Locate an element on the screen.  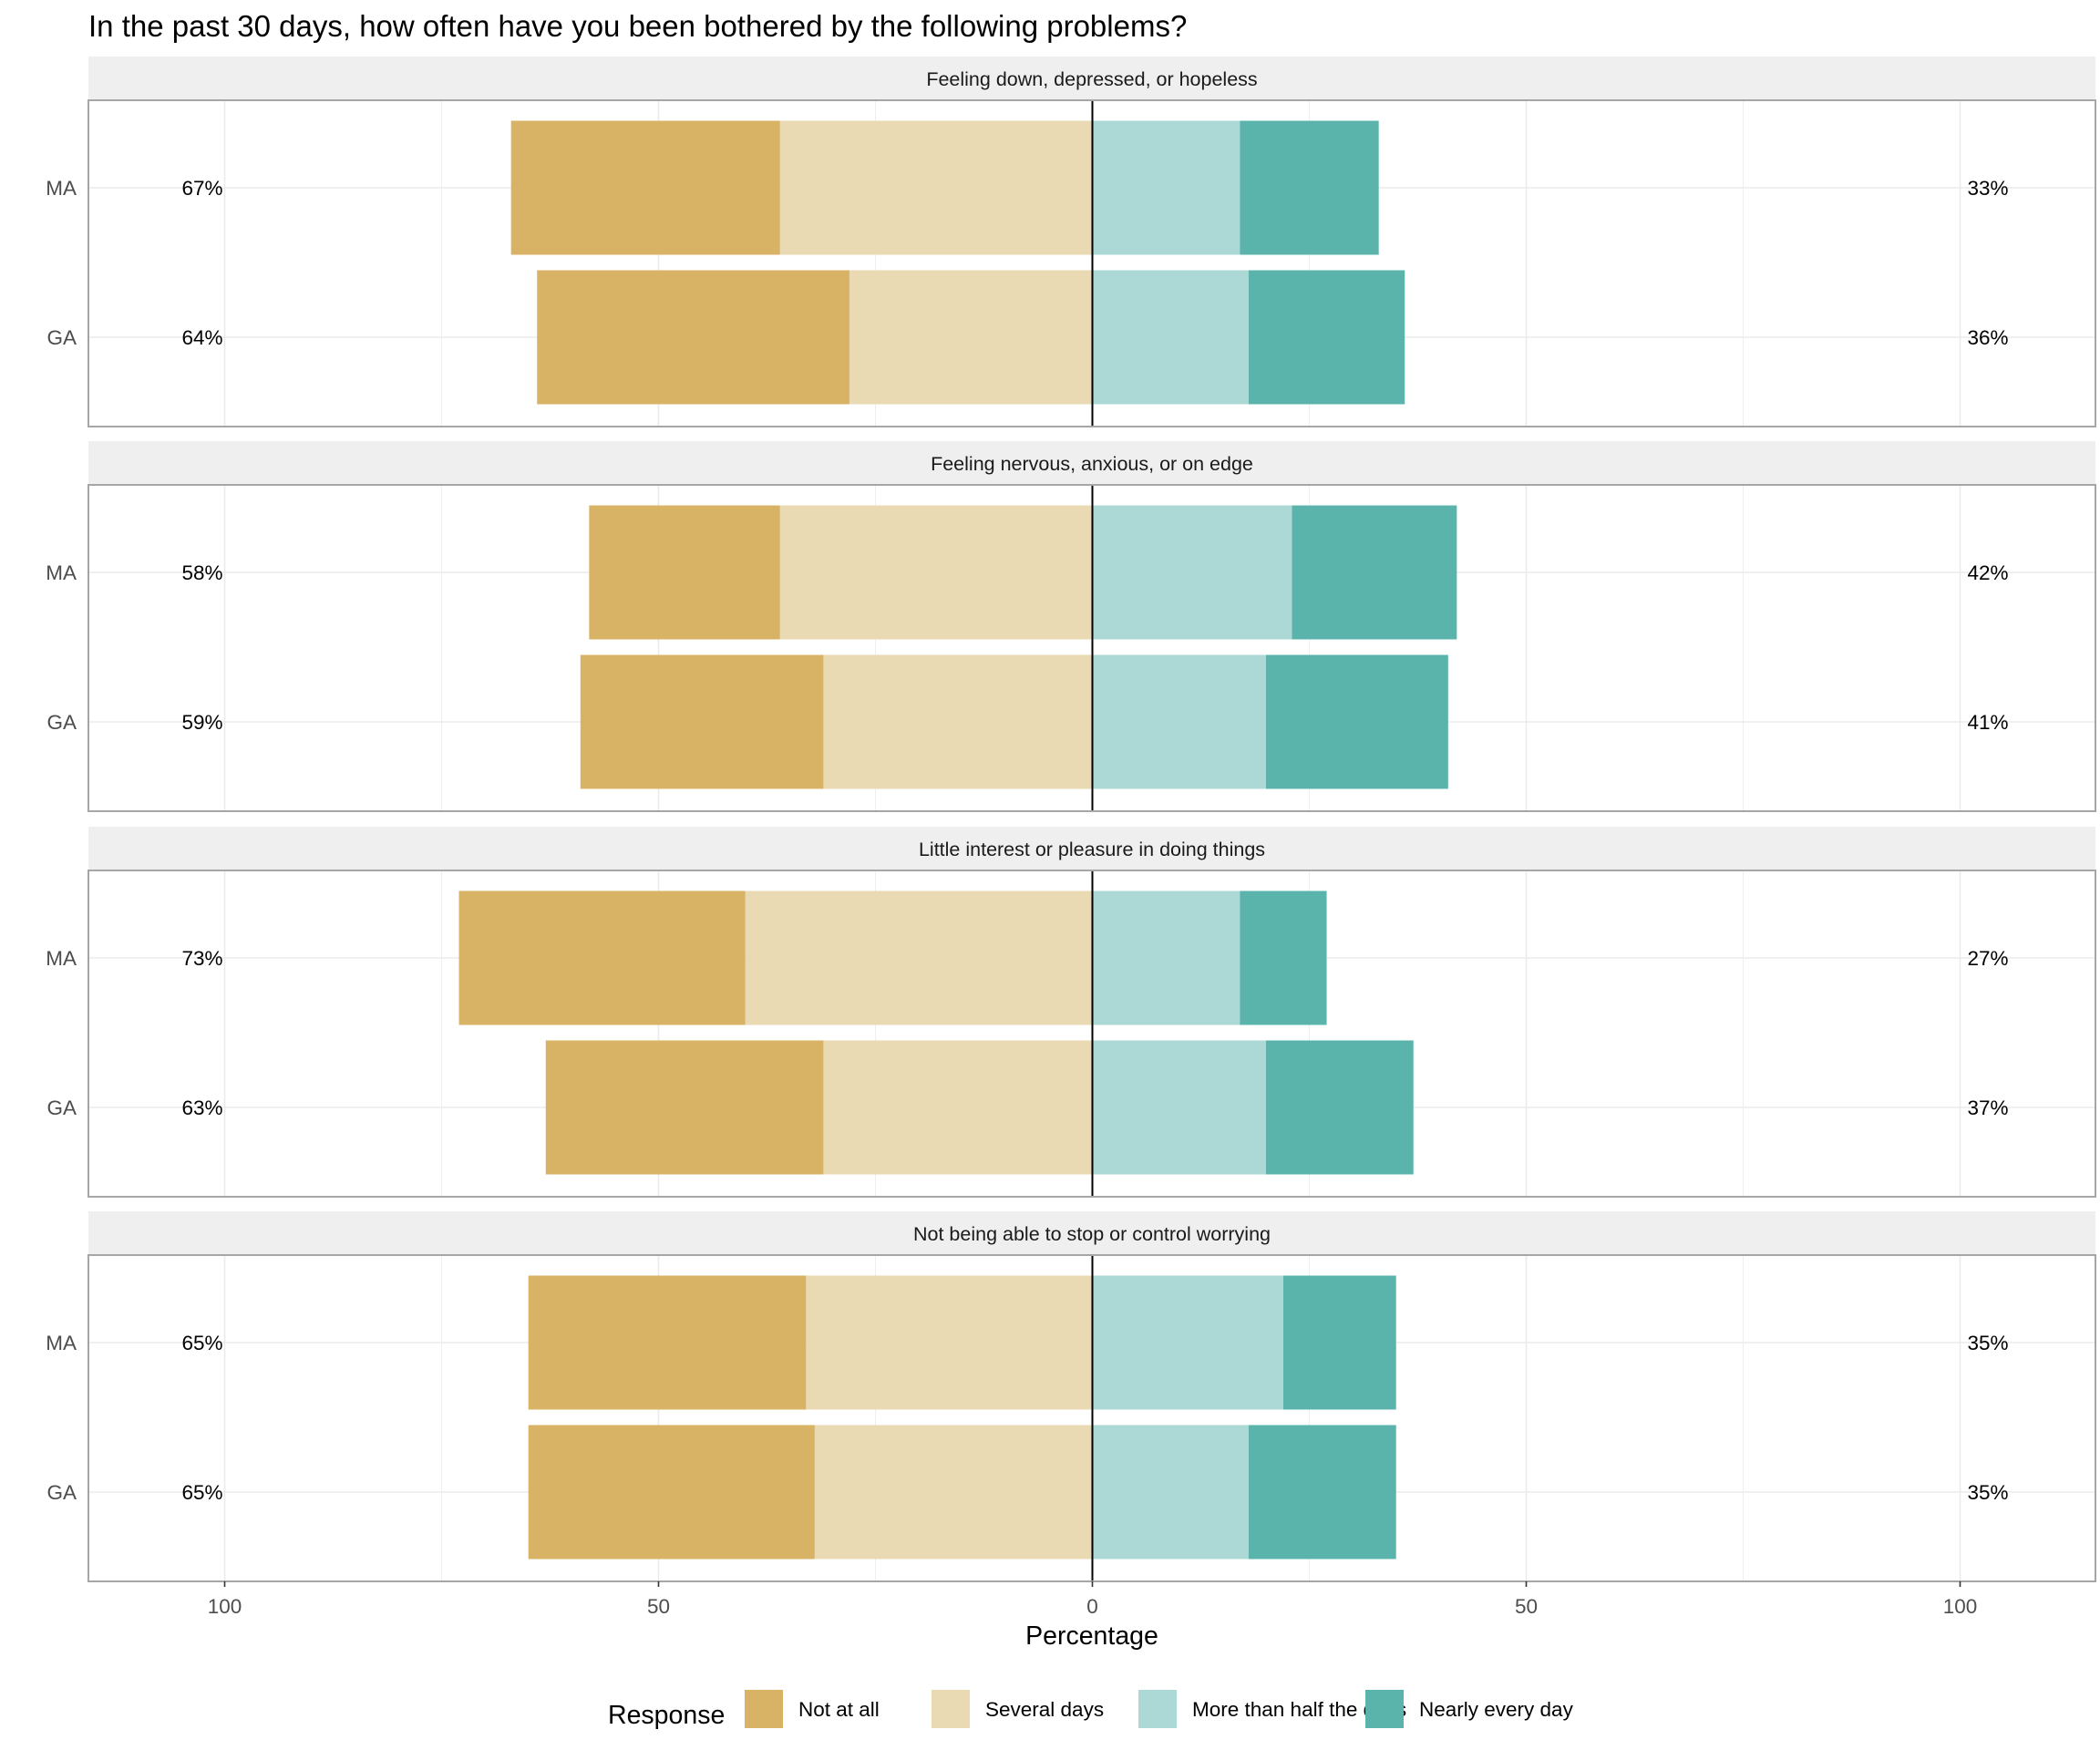
right-percent-label: 42% is located at coordinates (1988, 573).